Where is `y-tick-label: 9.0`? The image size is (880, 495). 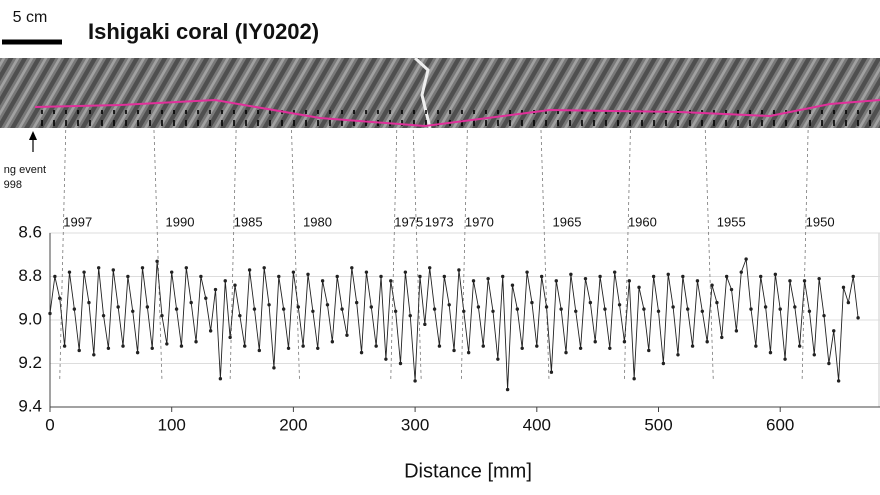
y-tick-label: 9.0 is located at coordinates (30, 318).